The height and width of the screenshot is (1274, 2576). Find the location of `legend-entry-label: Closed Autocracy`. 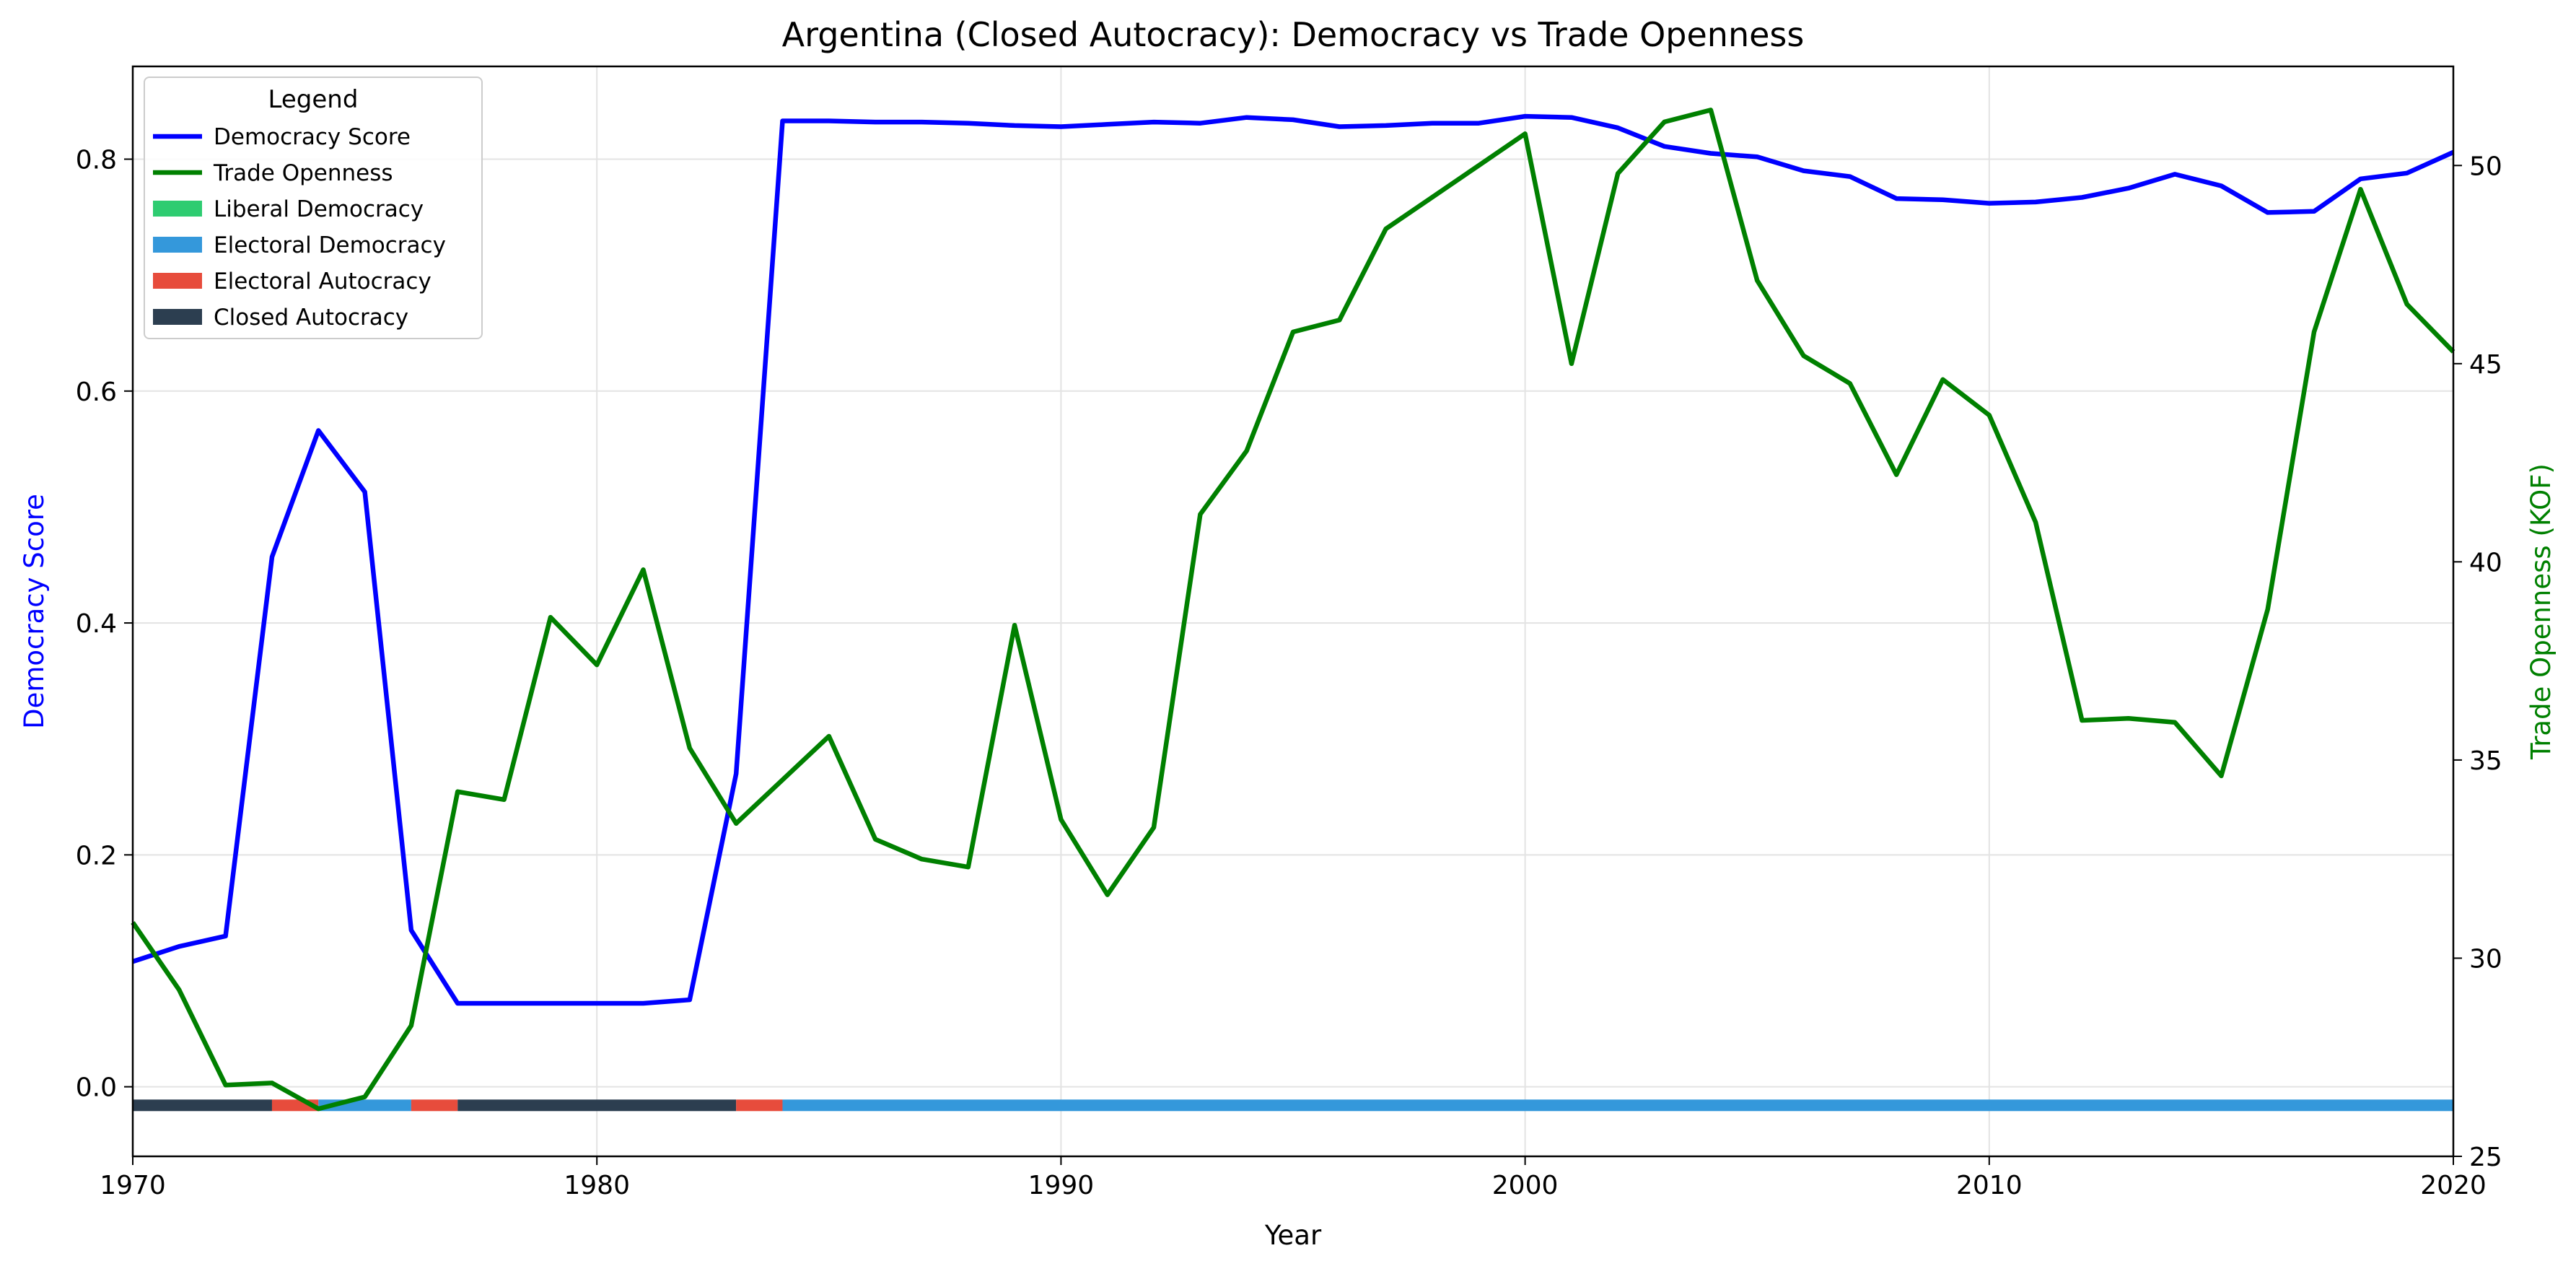

legend-entry-label: Closed Autocracy is located at coordinates (311, 318).